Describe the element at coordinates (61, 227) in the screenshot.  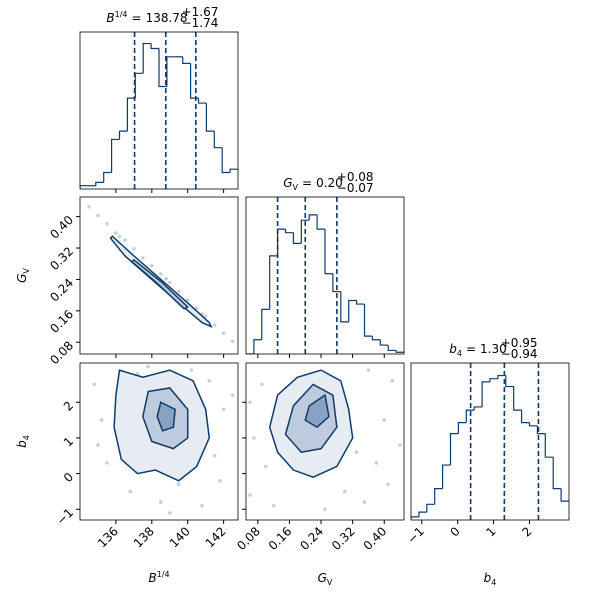
I see `y-tick-label: 0.40` at that location.